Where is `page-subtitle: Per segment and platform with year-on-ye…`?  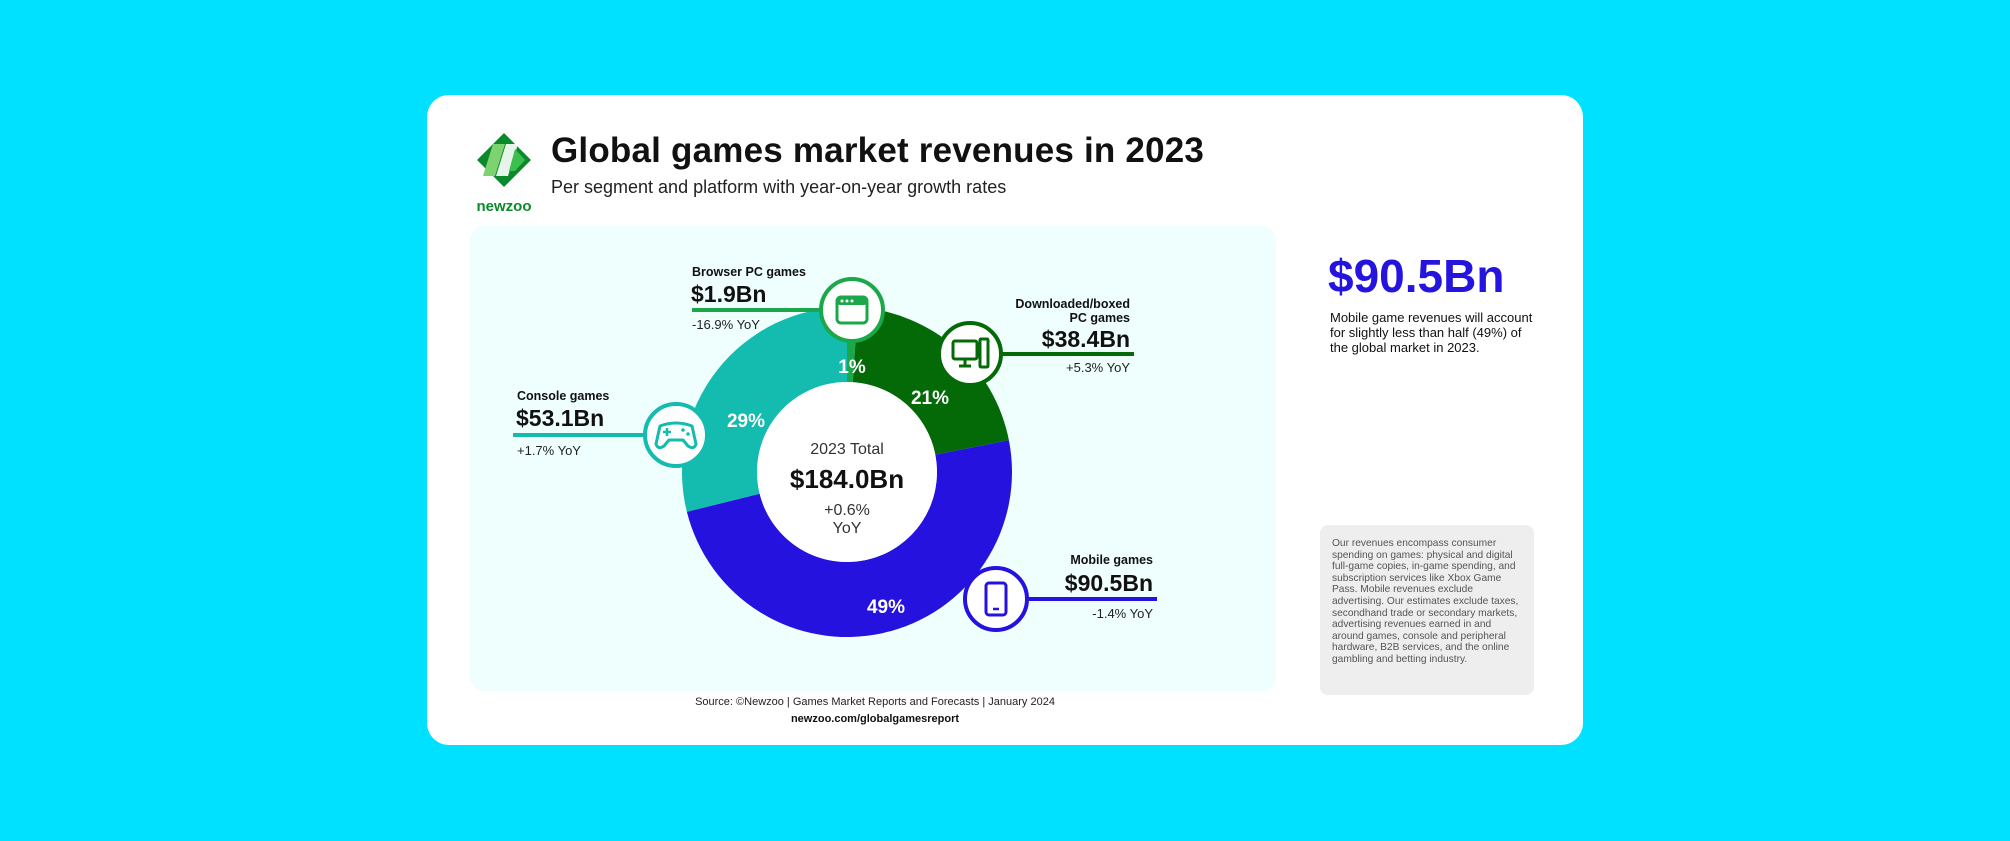
page-subtitle: Per segment and platform with year-on-ye… is located at coordinates (779, 187).